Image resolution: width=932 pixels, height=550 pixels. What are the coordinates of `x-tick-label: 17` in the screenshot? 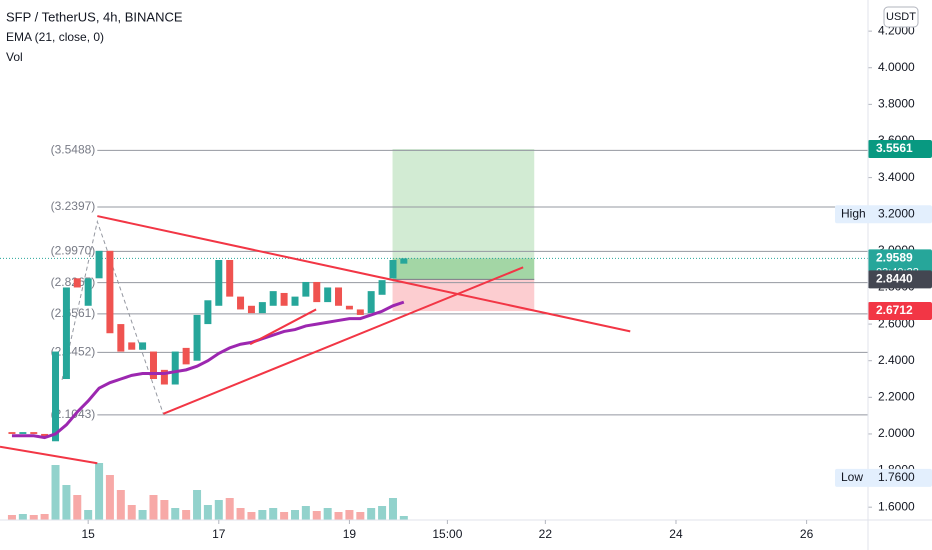 It's located at (219, 534).